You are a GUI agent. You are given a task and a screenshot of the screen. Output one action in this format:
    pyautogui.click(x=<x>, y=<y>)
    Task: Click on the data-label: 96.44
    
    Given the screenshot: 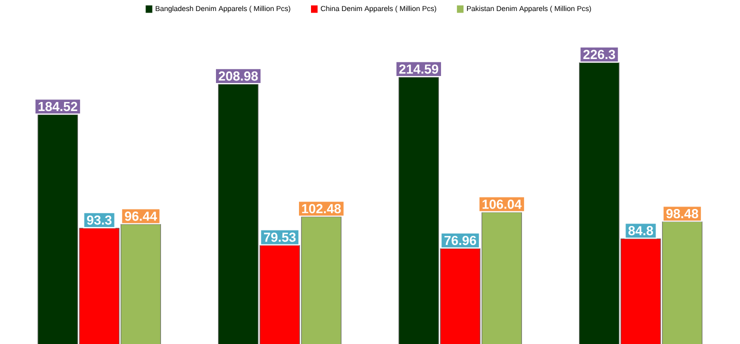 What is the action you would take?
    pyautogui.click(x=141, y=216)
    